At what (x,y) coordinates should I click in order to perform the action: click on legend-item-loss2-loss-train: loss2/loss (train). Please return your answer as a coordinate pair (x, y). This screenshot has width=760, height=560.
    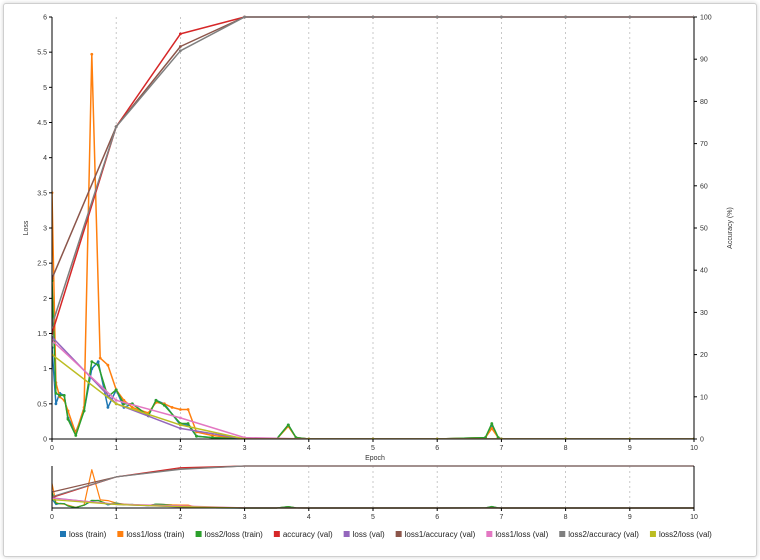
    Looking at the image, I should click on (229, 534).